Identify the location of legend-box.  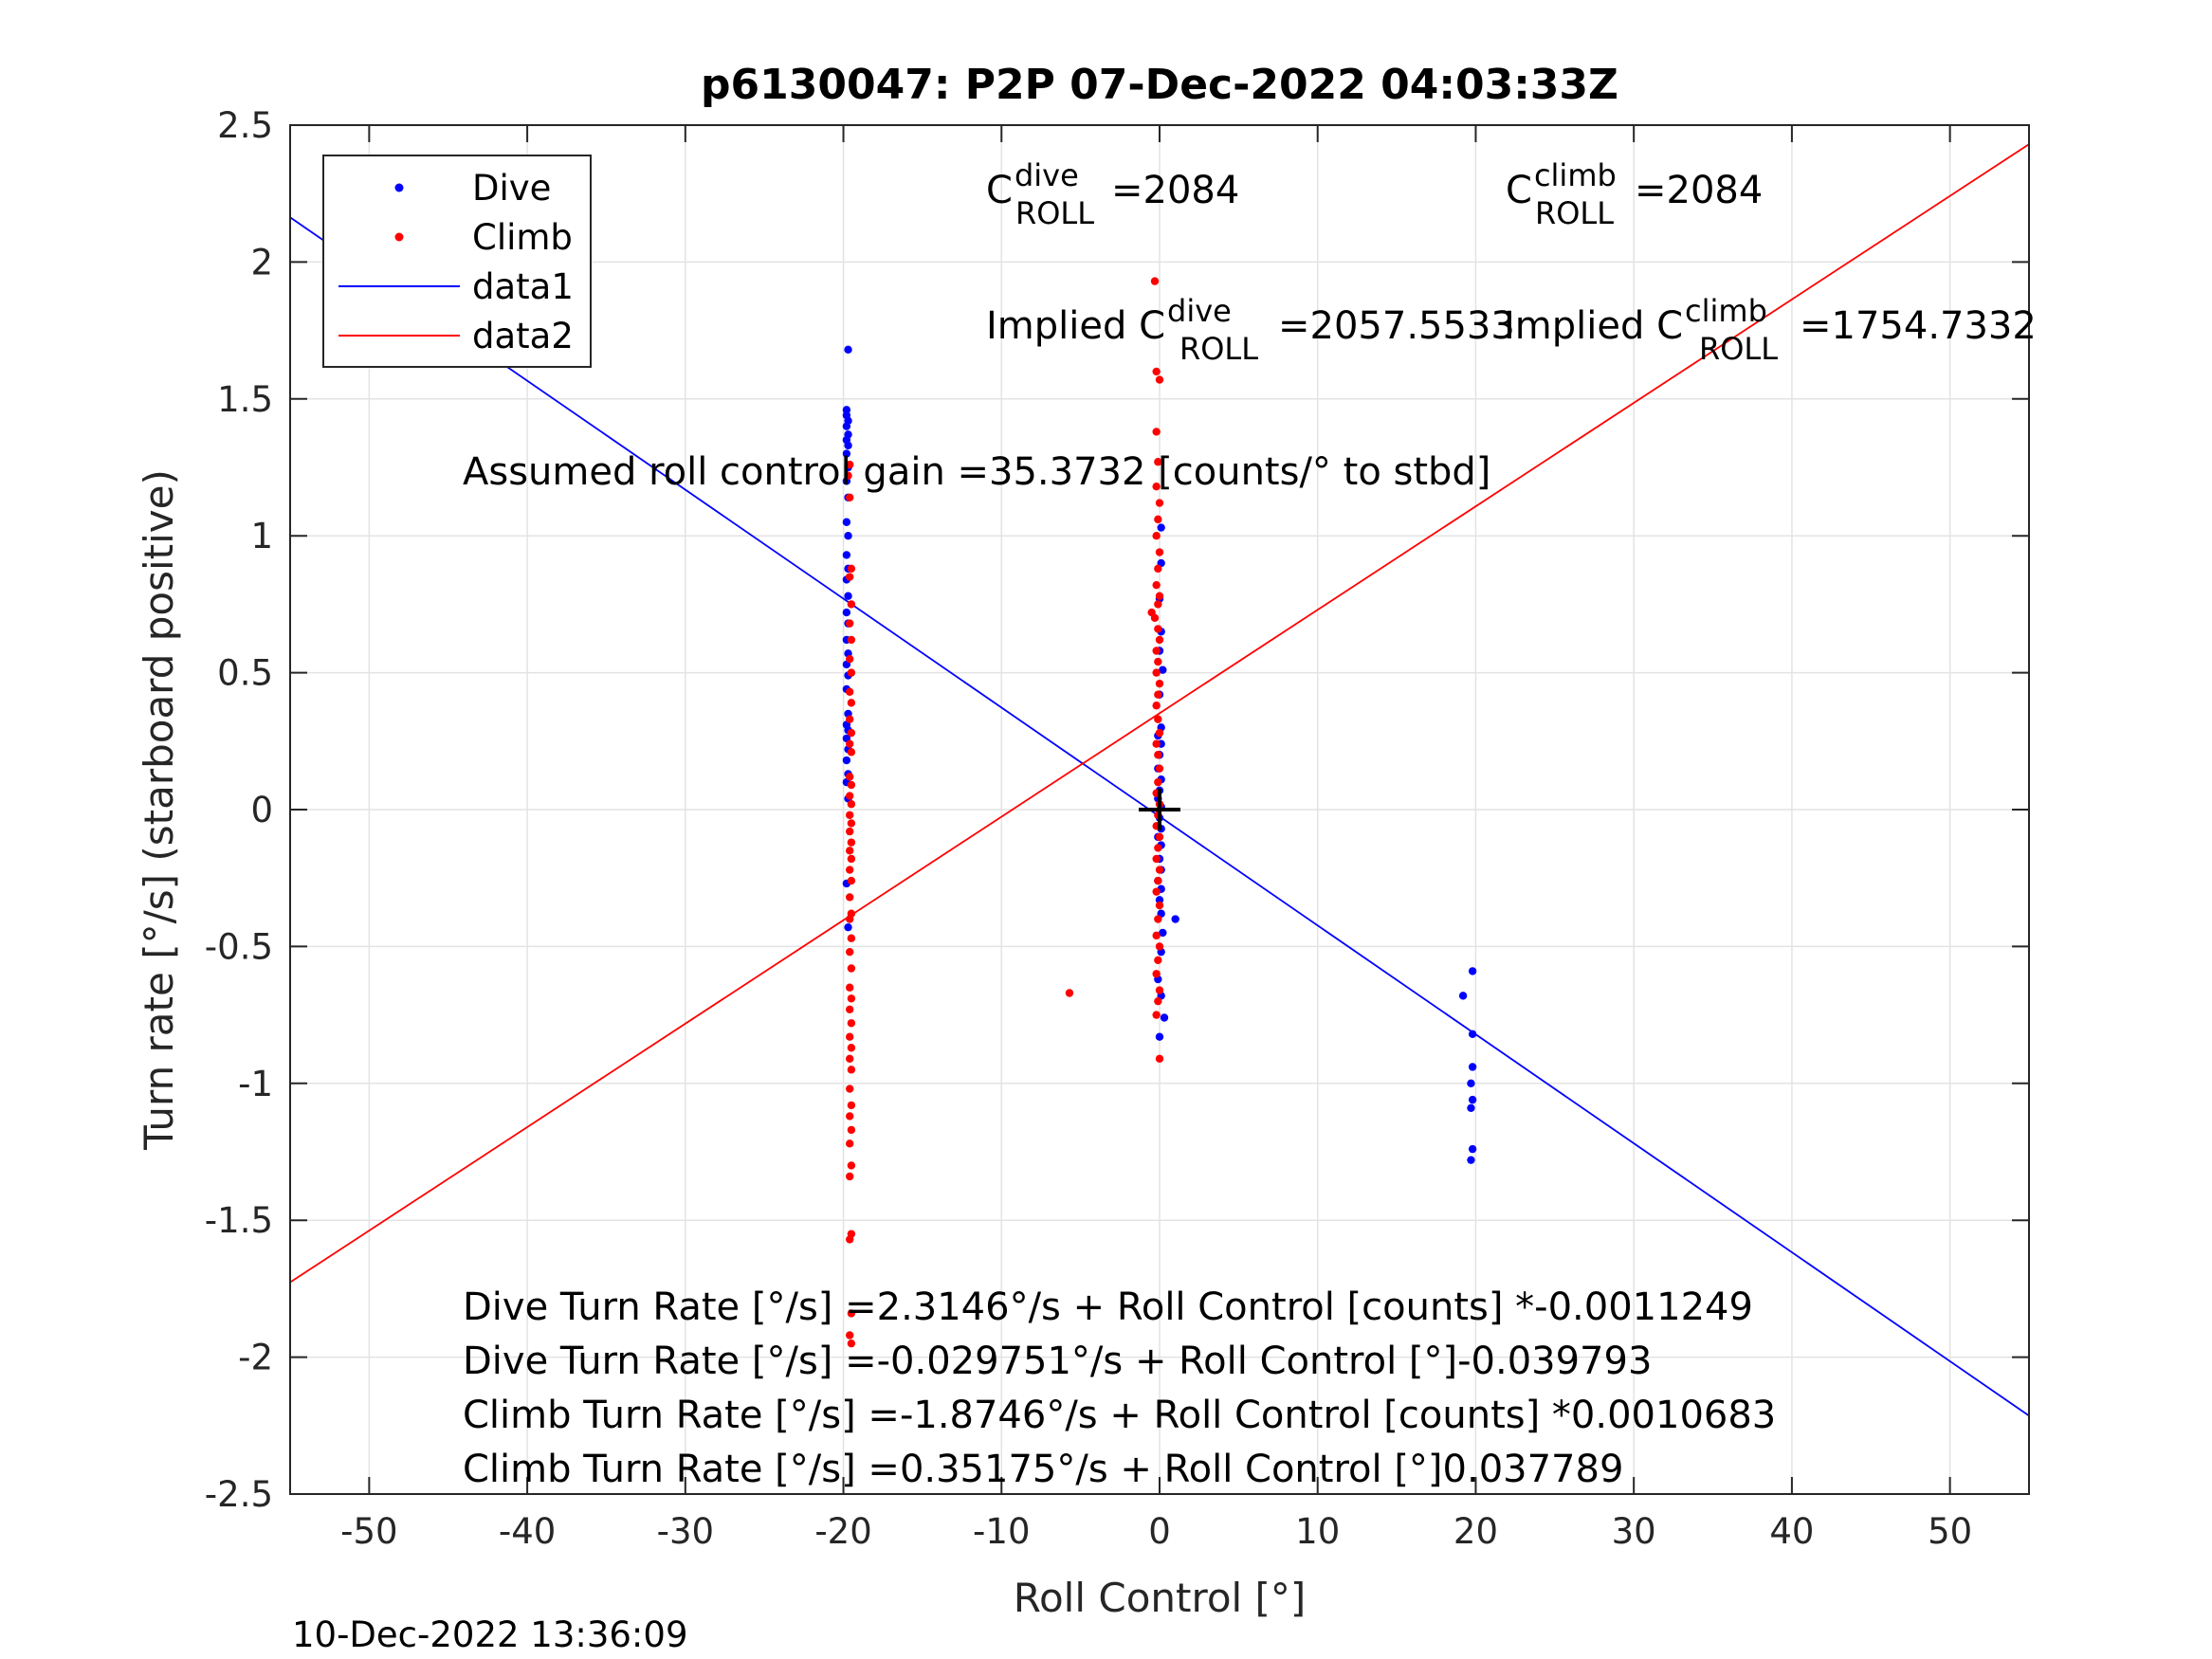
(457, 261).